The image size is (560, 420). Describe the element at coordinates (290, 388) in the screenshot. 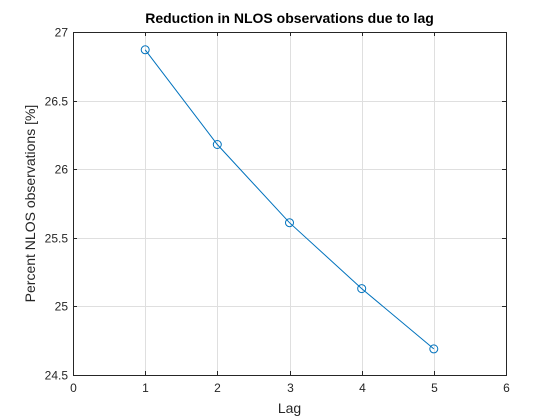

I see `x-tick-label: 3` at that location.